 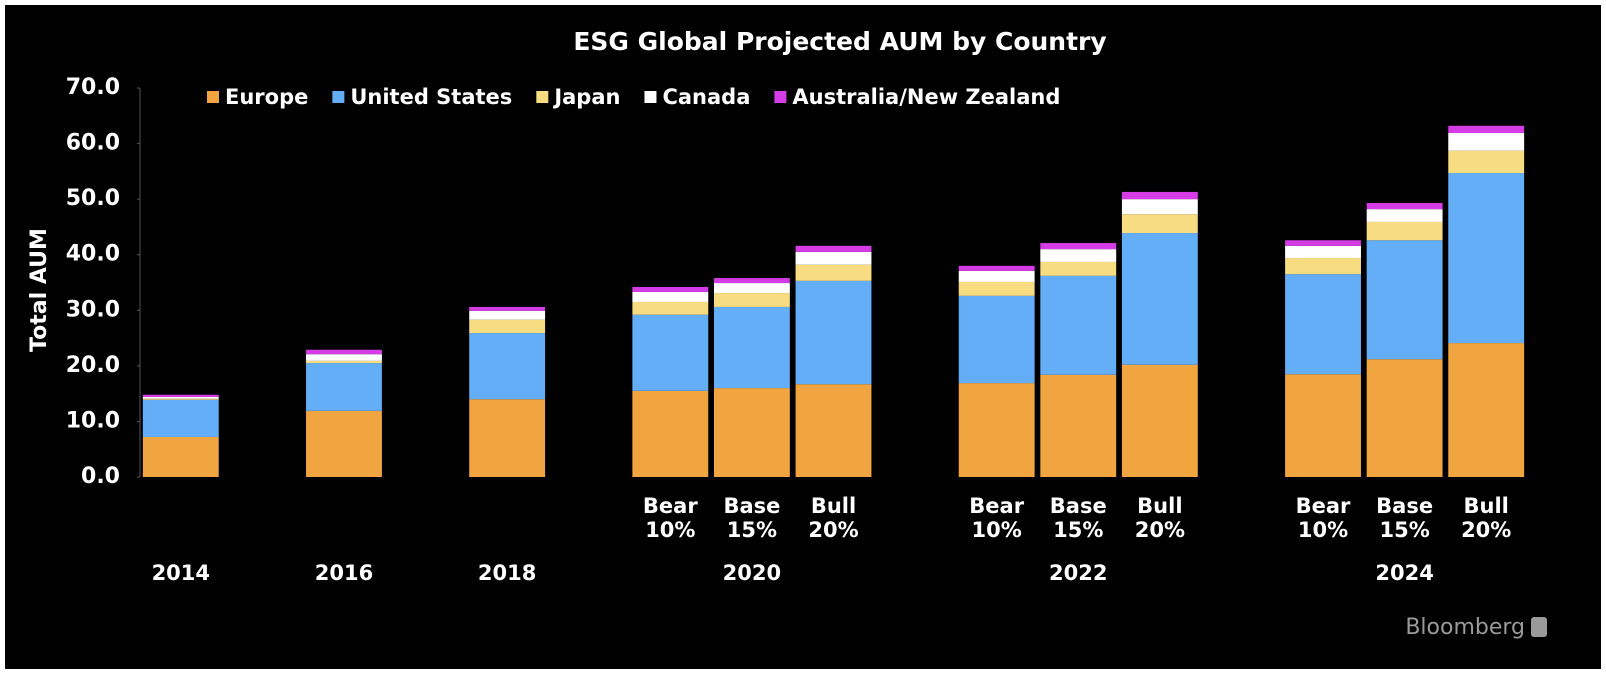 I want to click on legend-label: Canada, so click(x=706, y=97).